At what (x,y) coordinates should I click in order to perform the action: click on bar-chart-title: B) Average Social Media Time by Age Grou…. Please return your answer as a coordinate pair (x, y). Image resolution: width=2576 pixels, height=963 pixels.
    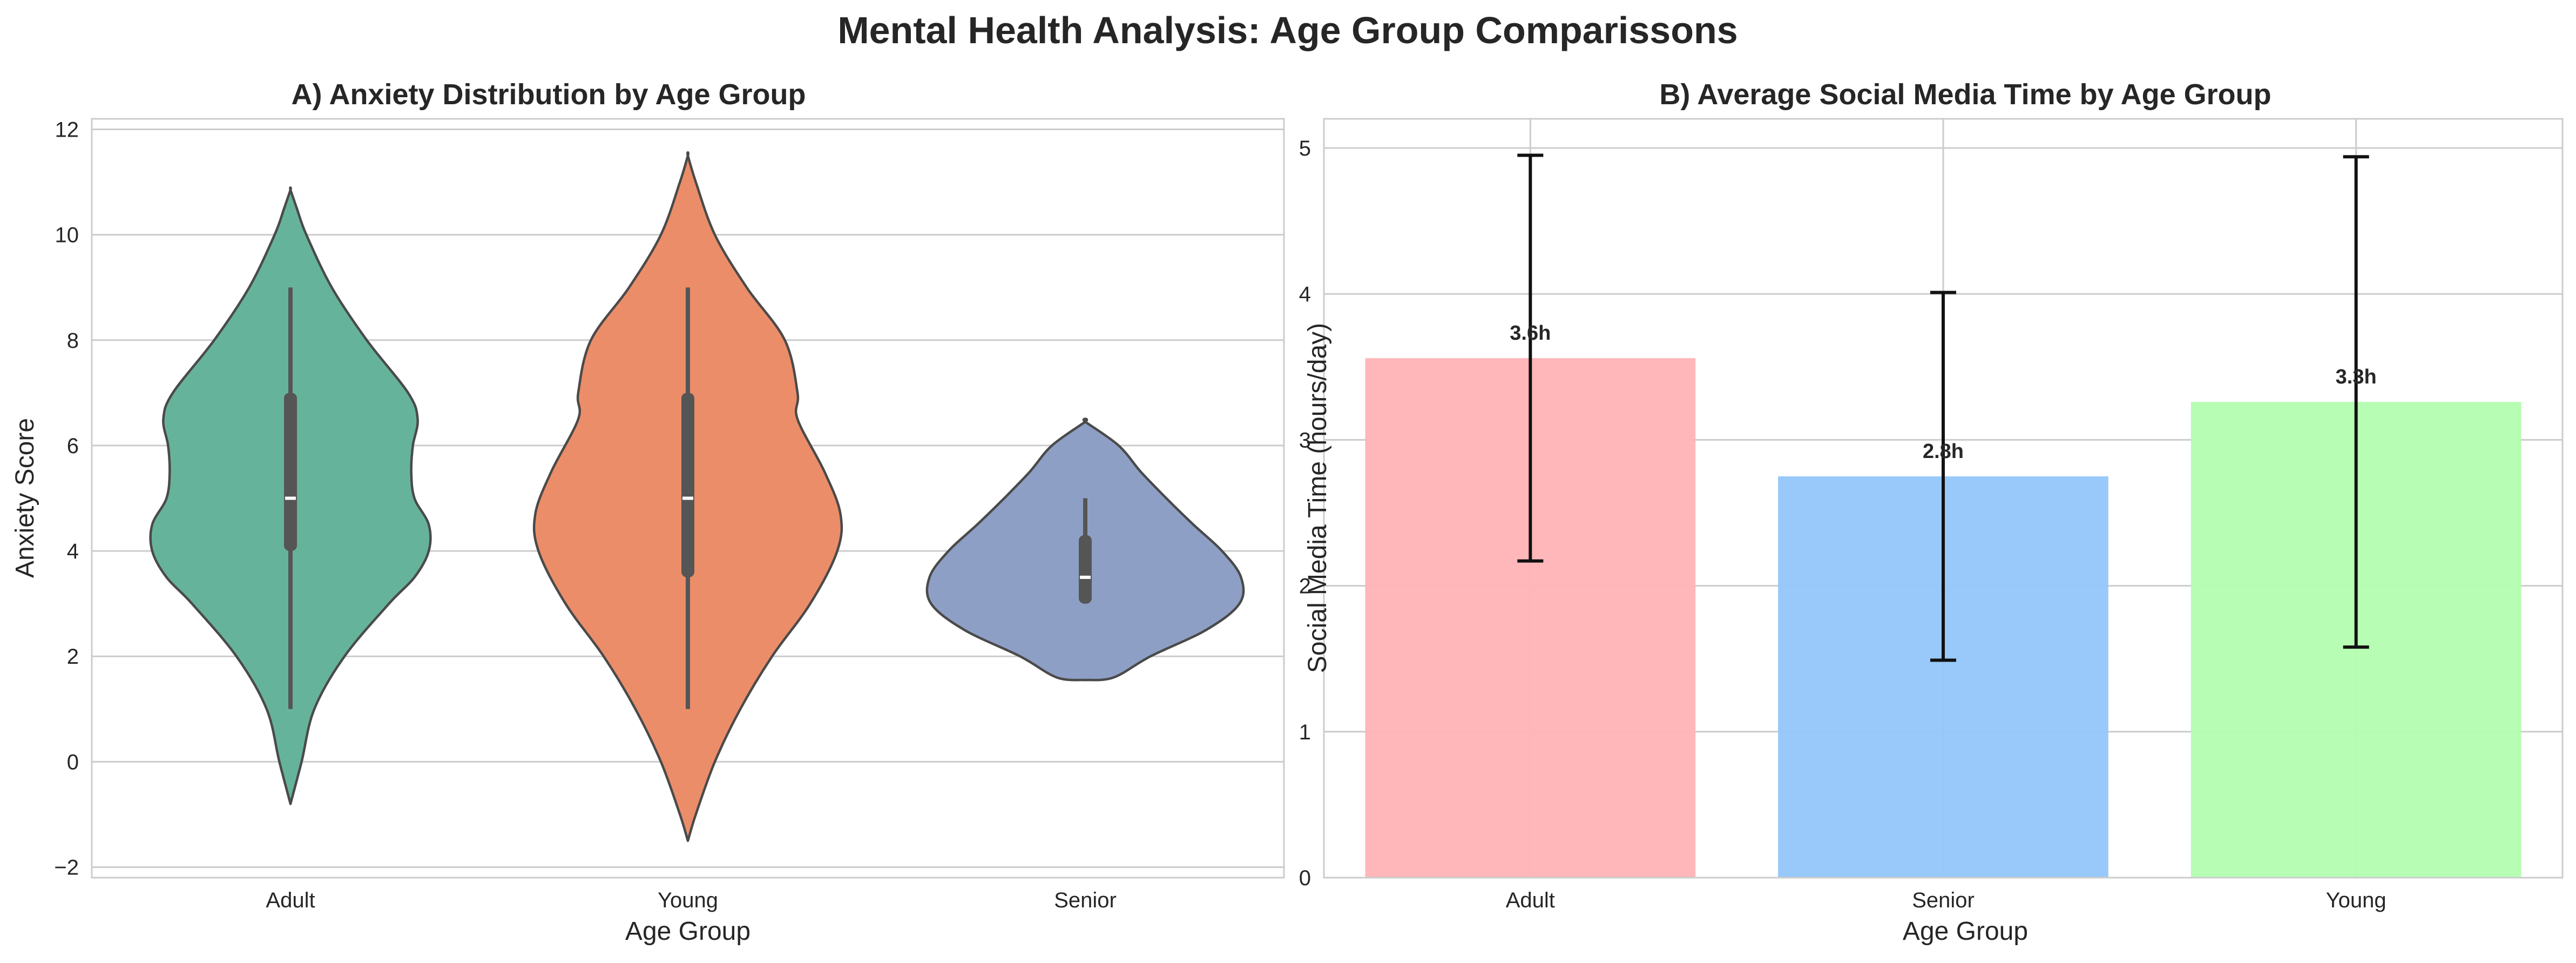
    Looking at the image, I should click on (1965, 94).